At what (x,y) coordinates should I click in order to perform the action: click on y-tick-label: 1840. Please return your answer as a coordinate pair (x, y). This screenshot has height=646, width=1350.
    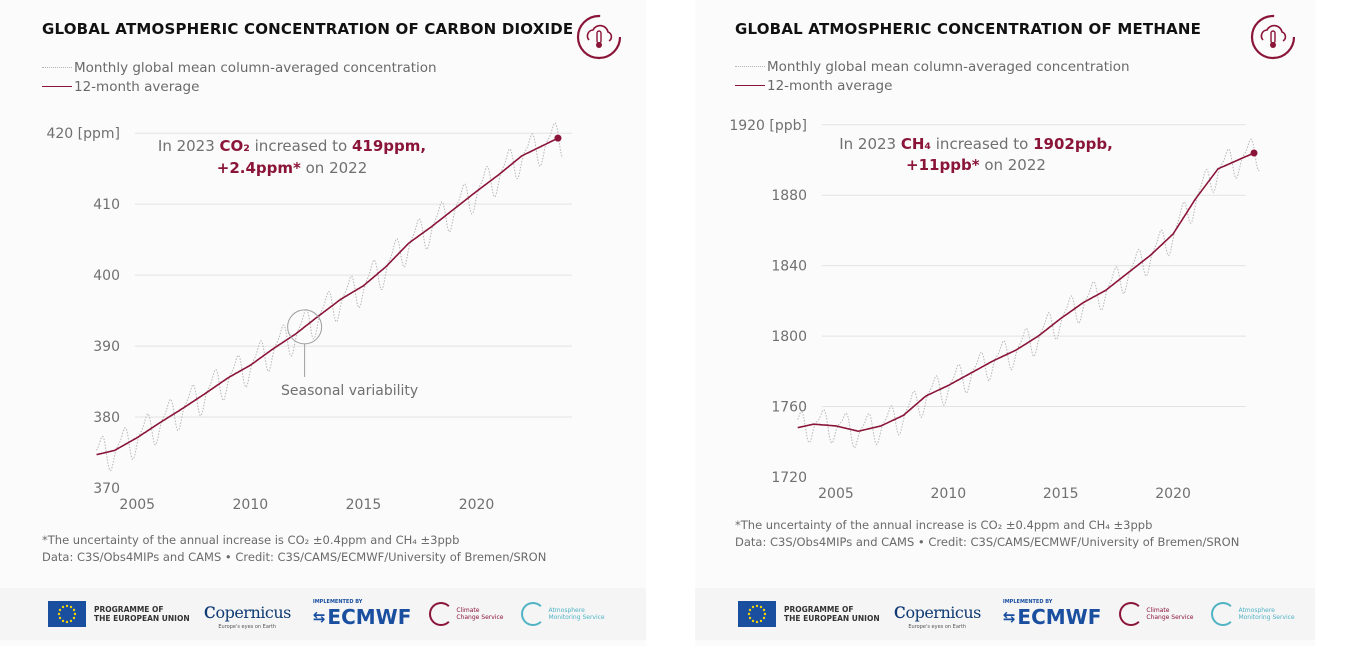
    Looking at the image, I should click on (789, 267).